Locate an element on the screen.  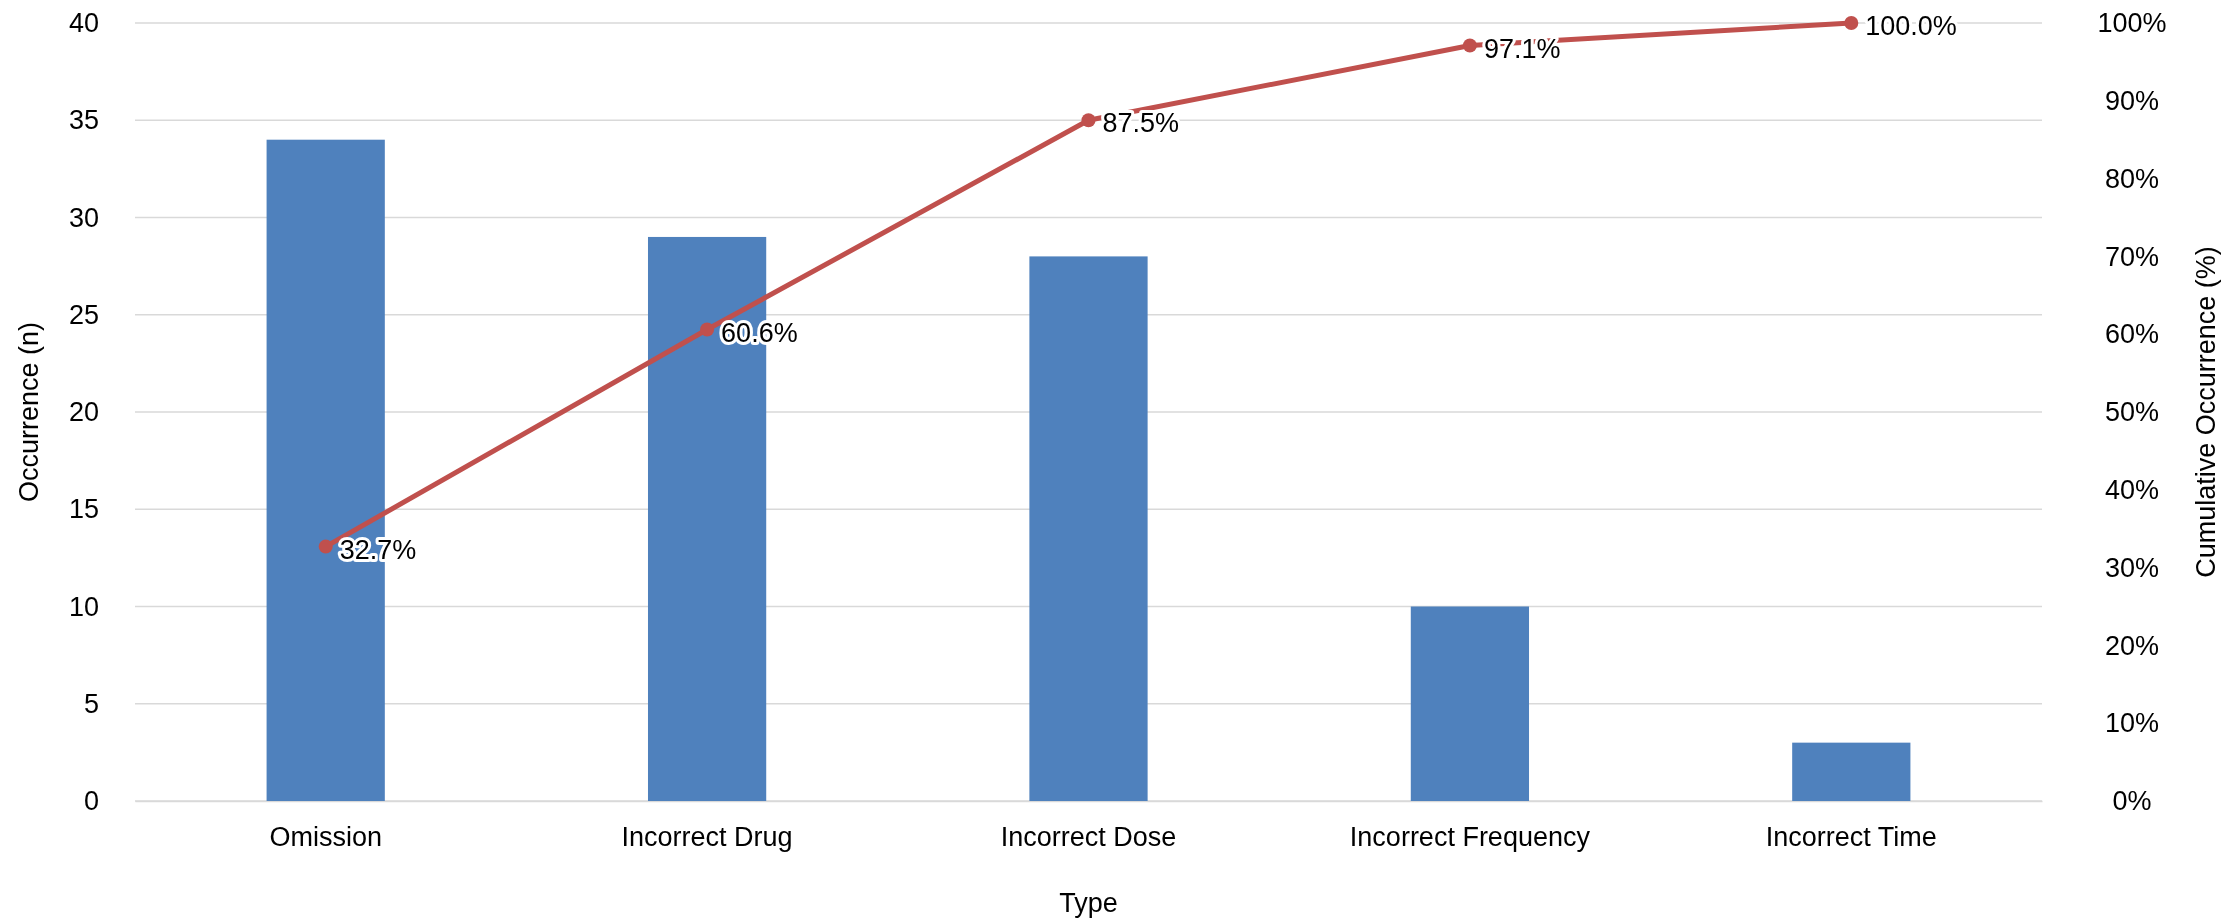
y-tick-label: 15 is located at coordinates (83, 509).